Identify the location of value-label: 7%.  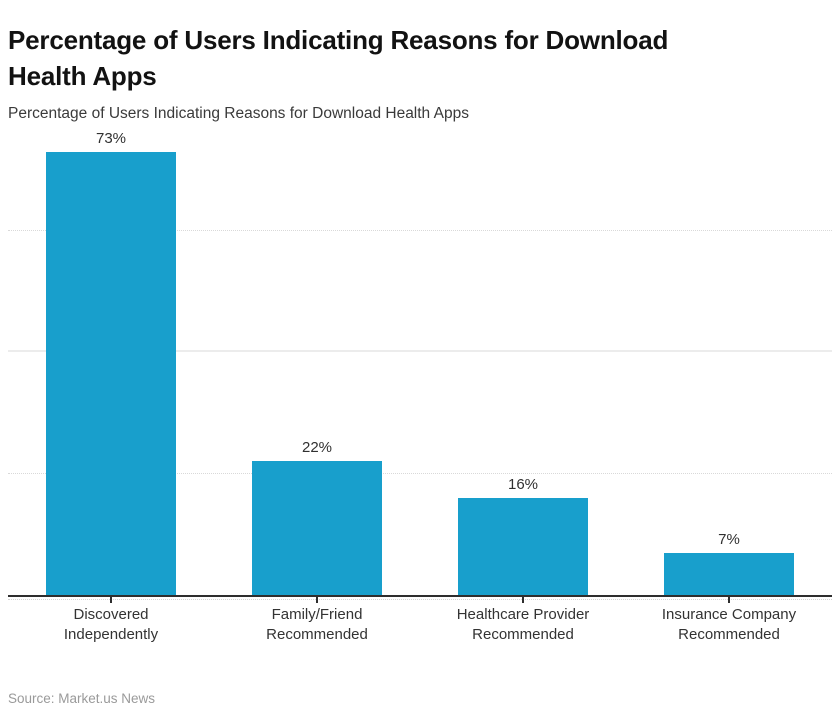
(729, 539).